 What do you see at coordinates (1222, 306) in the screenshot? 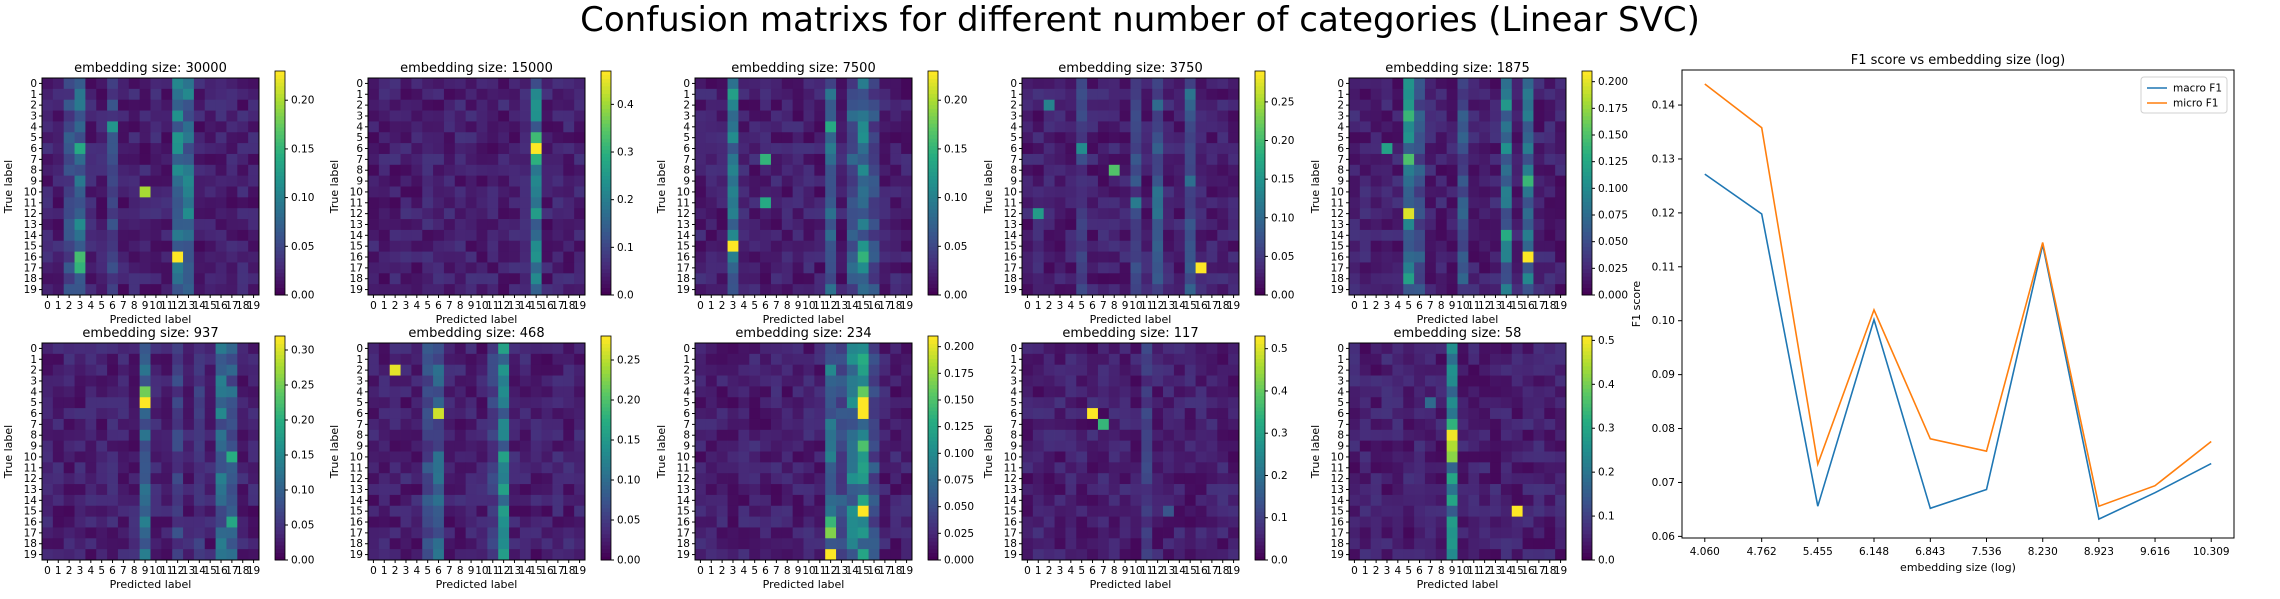
I see `x-tick-label: 18` at bounding box center [1222, 306].